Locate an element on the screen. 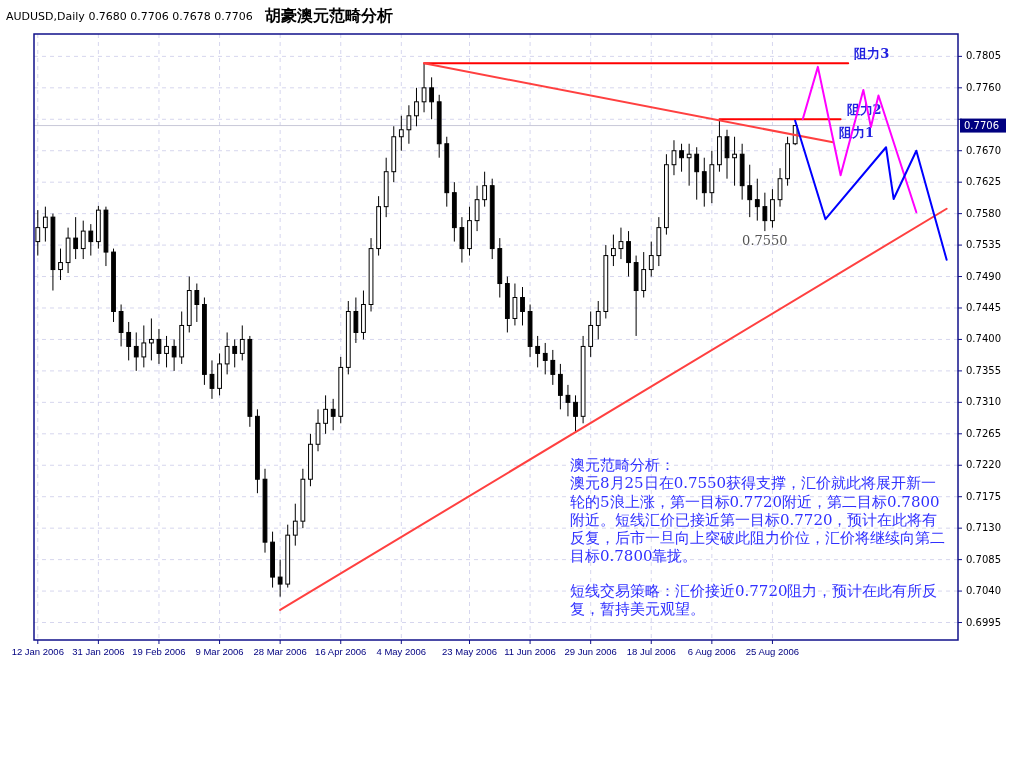 The width and height of the screenshot is (1024, 768). x-tick-label: 18 Jul 2006 is located at coordinates (651, 651).